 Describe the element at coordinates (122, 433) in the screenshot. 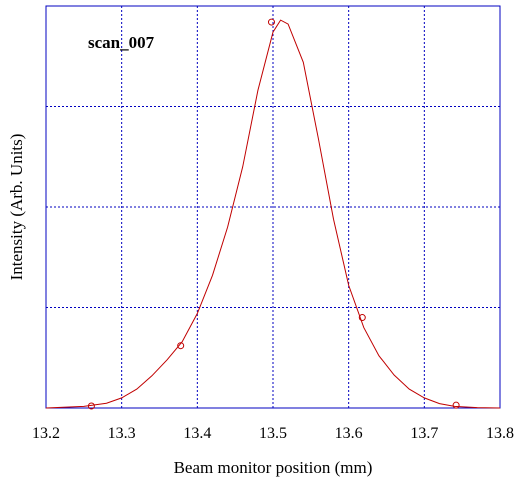

I see `x-tick-label: 13.3` at that location.